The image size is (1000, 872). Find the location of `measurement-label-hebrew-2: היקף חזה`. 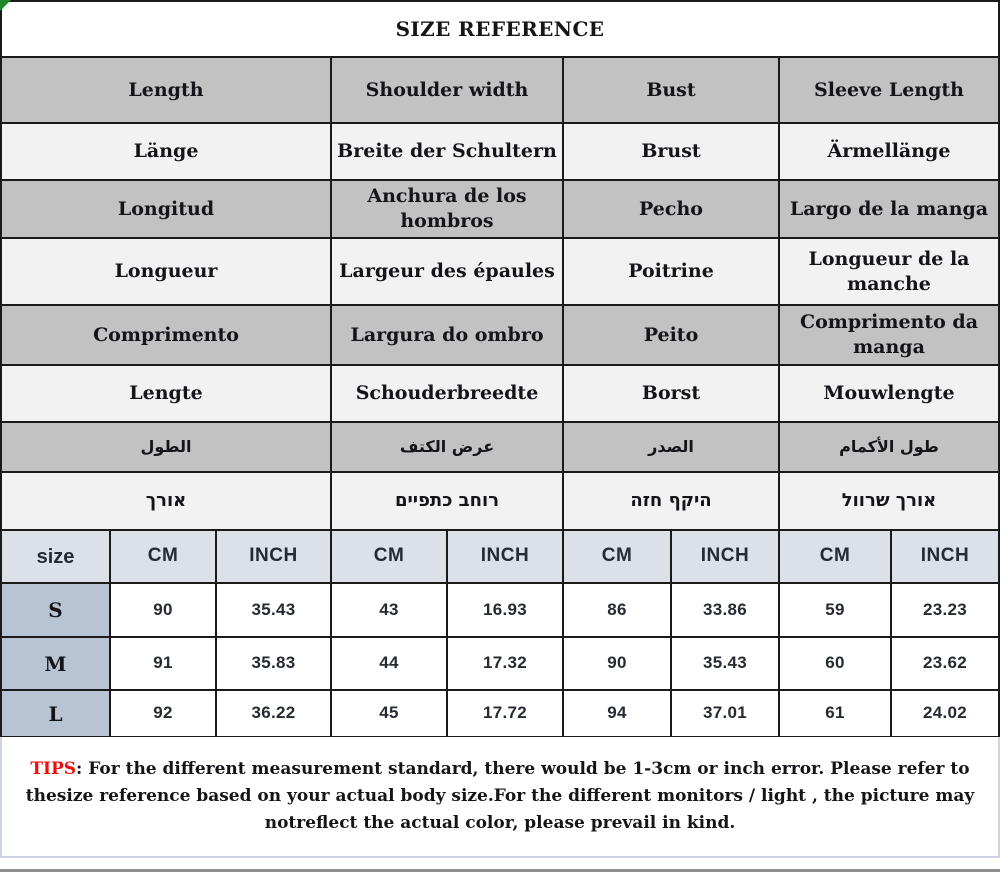

measurement-label-hebrew-2: היקף חזה is located at coordinates (671, 501).